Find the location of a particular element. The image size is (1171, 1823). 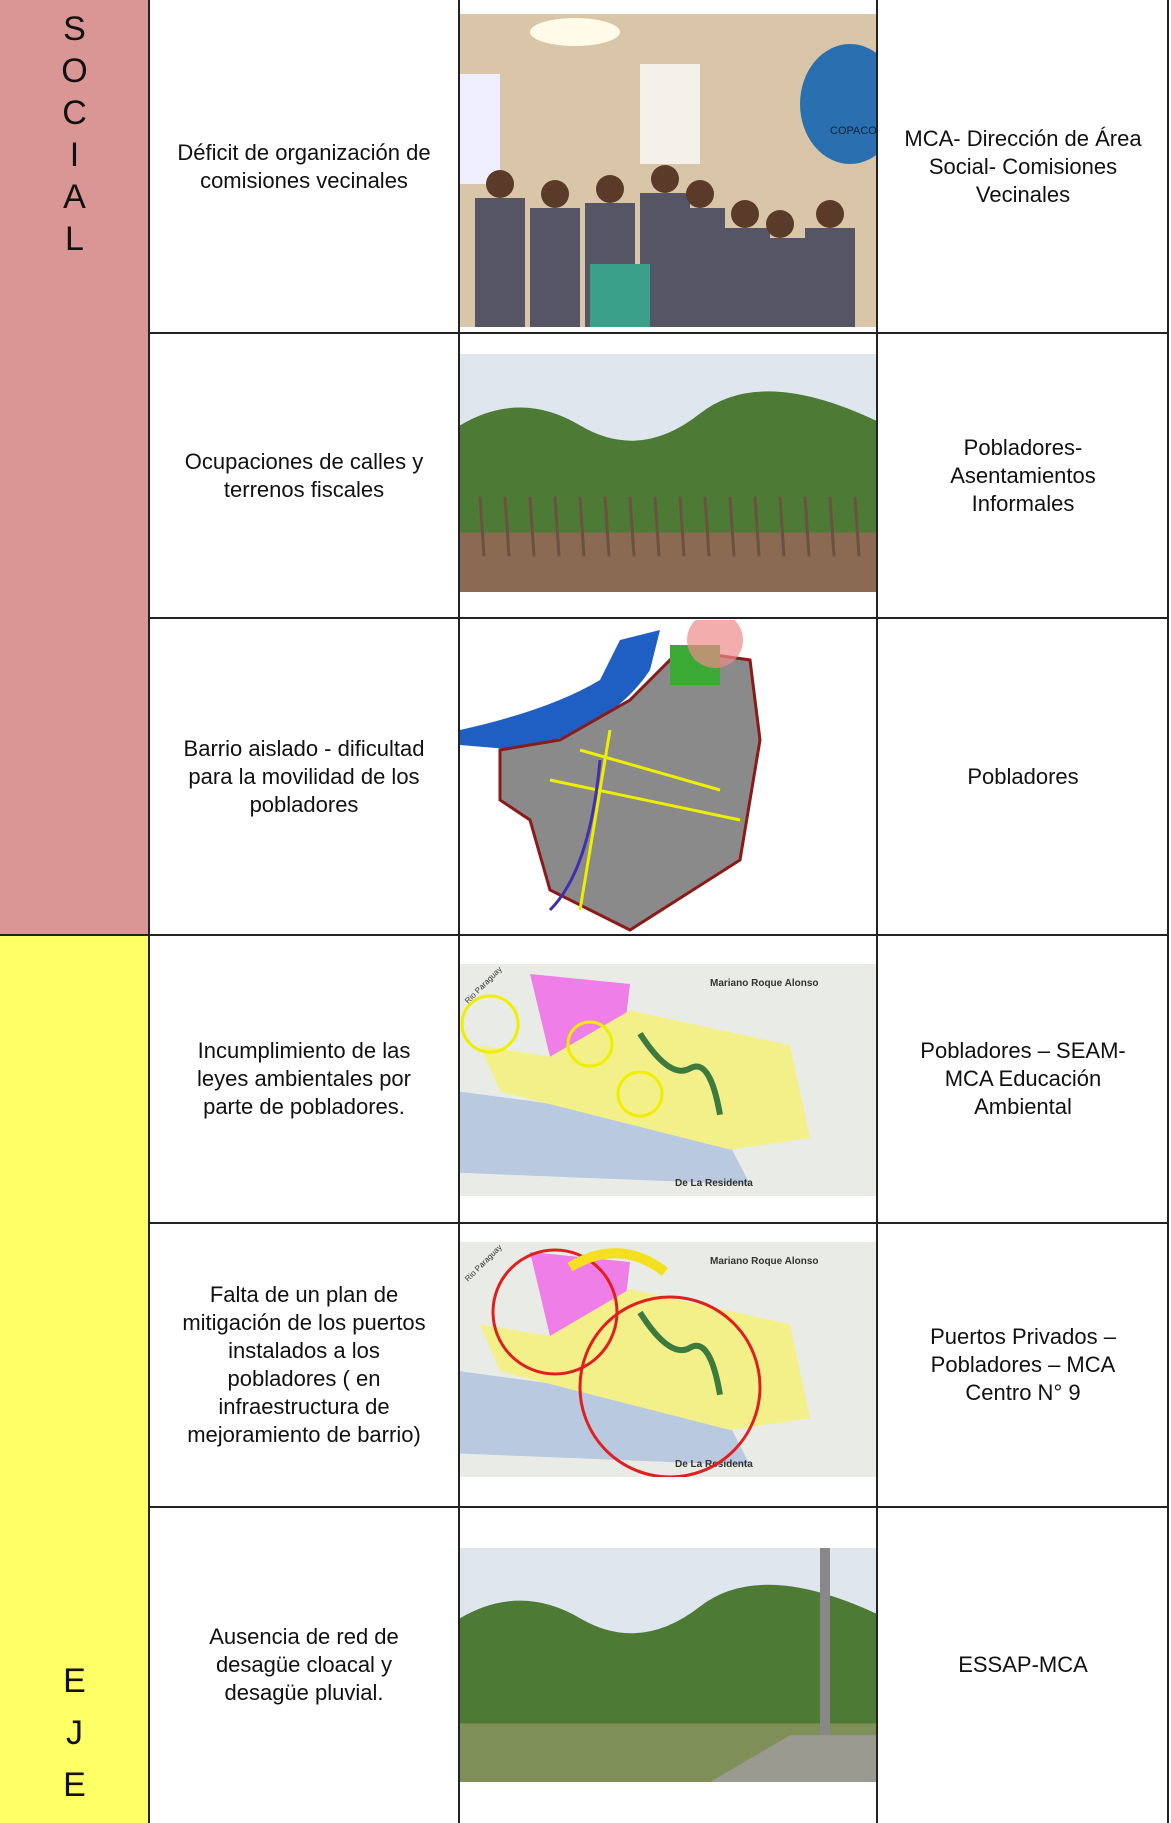

actors-cell: ESSAP-MCA is located at coordinates (1023, 1665).